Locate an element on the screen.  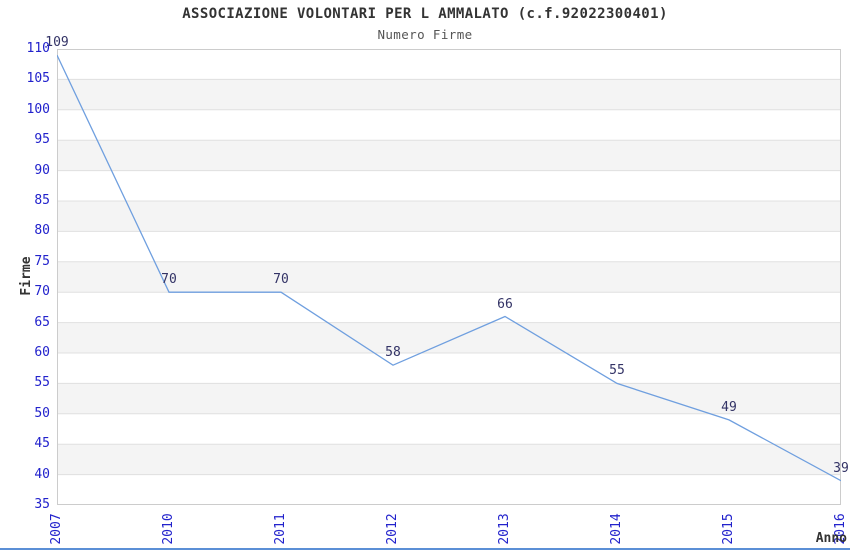
y-tick-label: 40 is located at coordinates (42, 474).